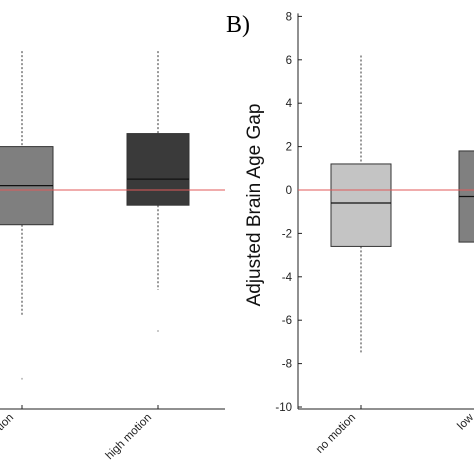 This screenshot has height=474, width=474. I want to click on y-tick-label-6: -4, so click(287, 278).